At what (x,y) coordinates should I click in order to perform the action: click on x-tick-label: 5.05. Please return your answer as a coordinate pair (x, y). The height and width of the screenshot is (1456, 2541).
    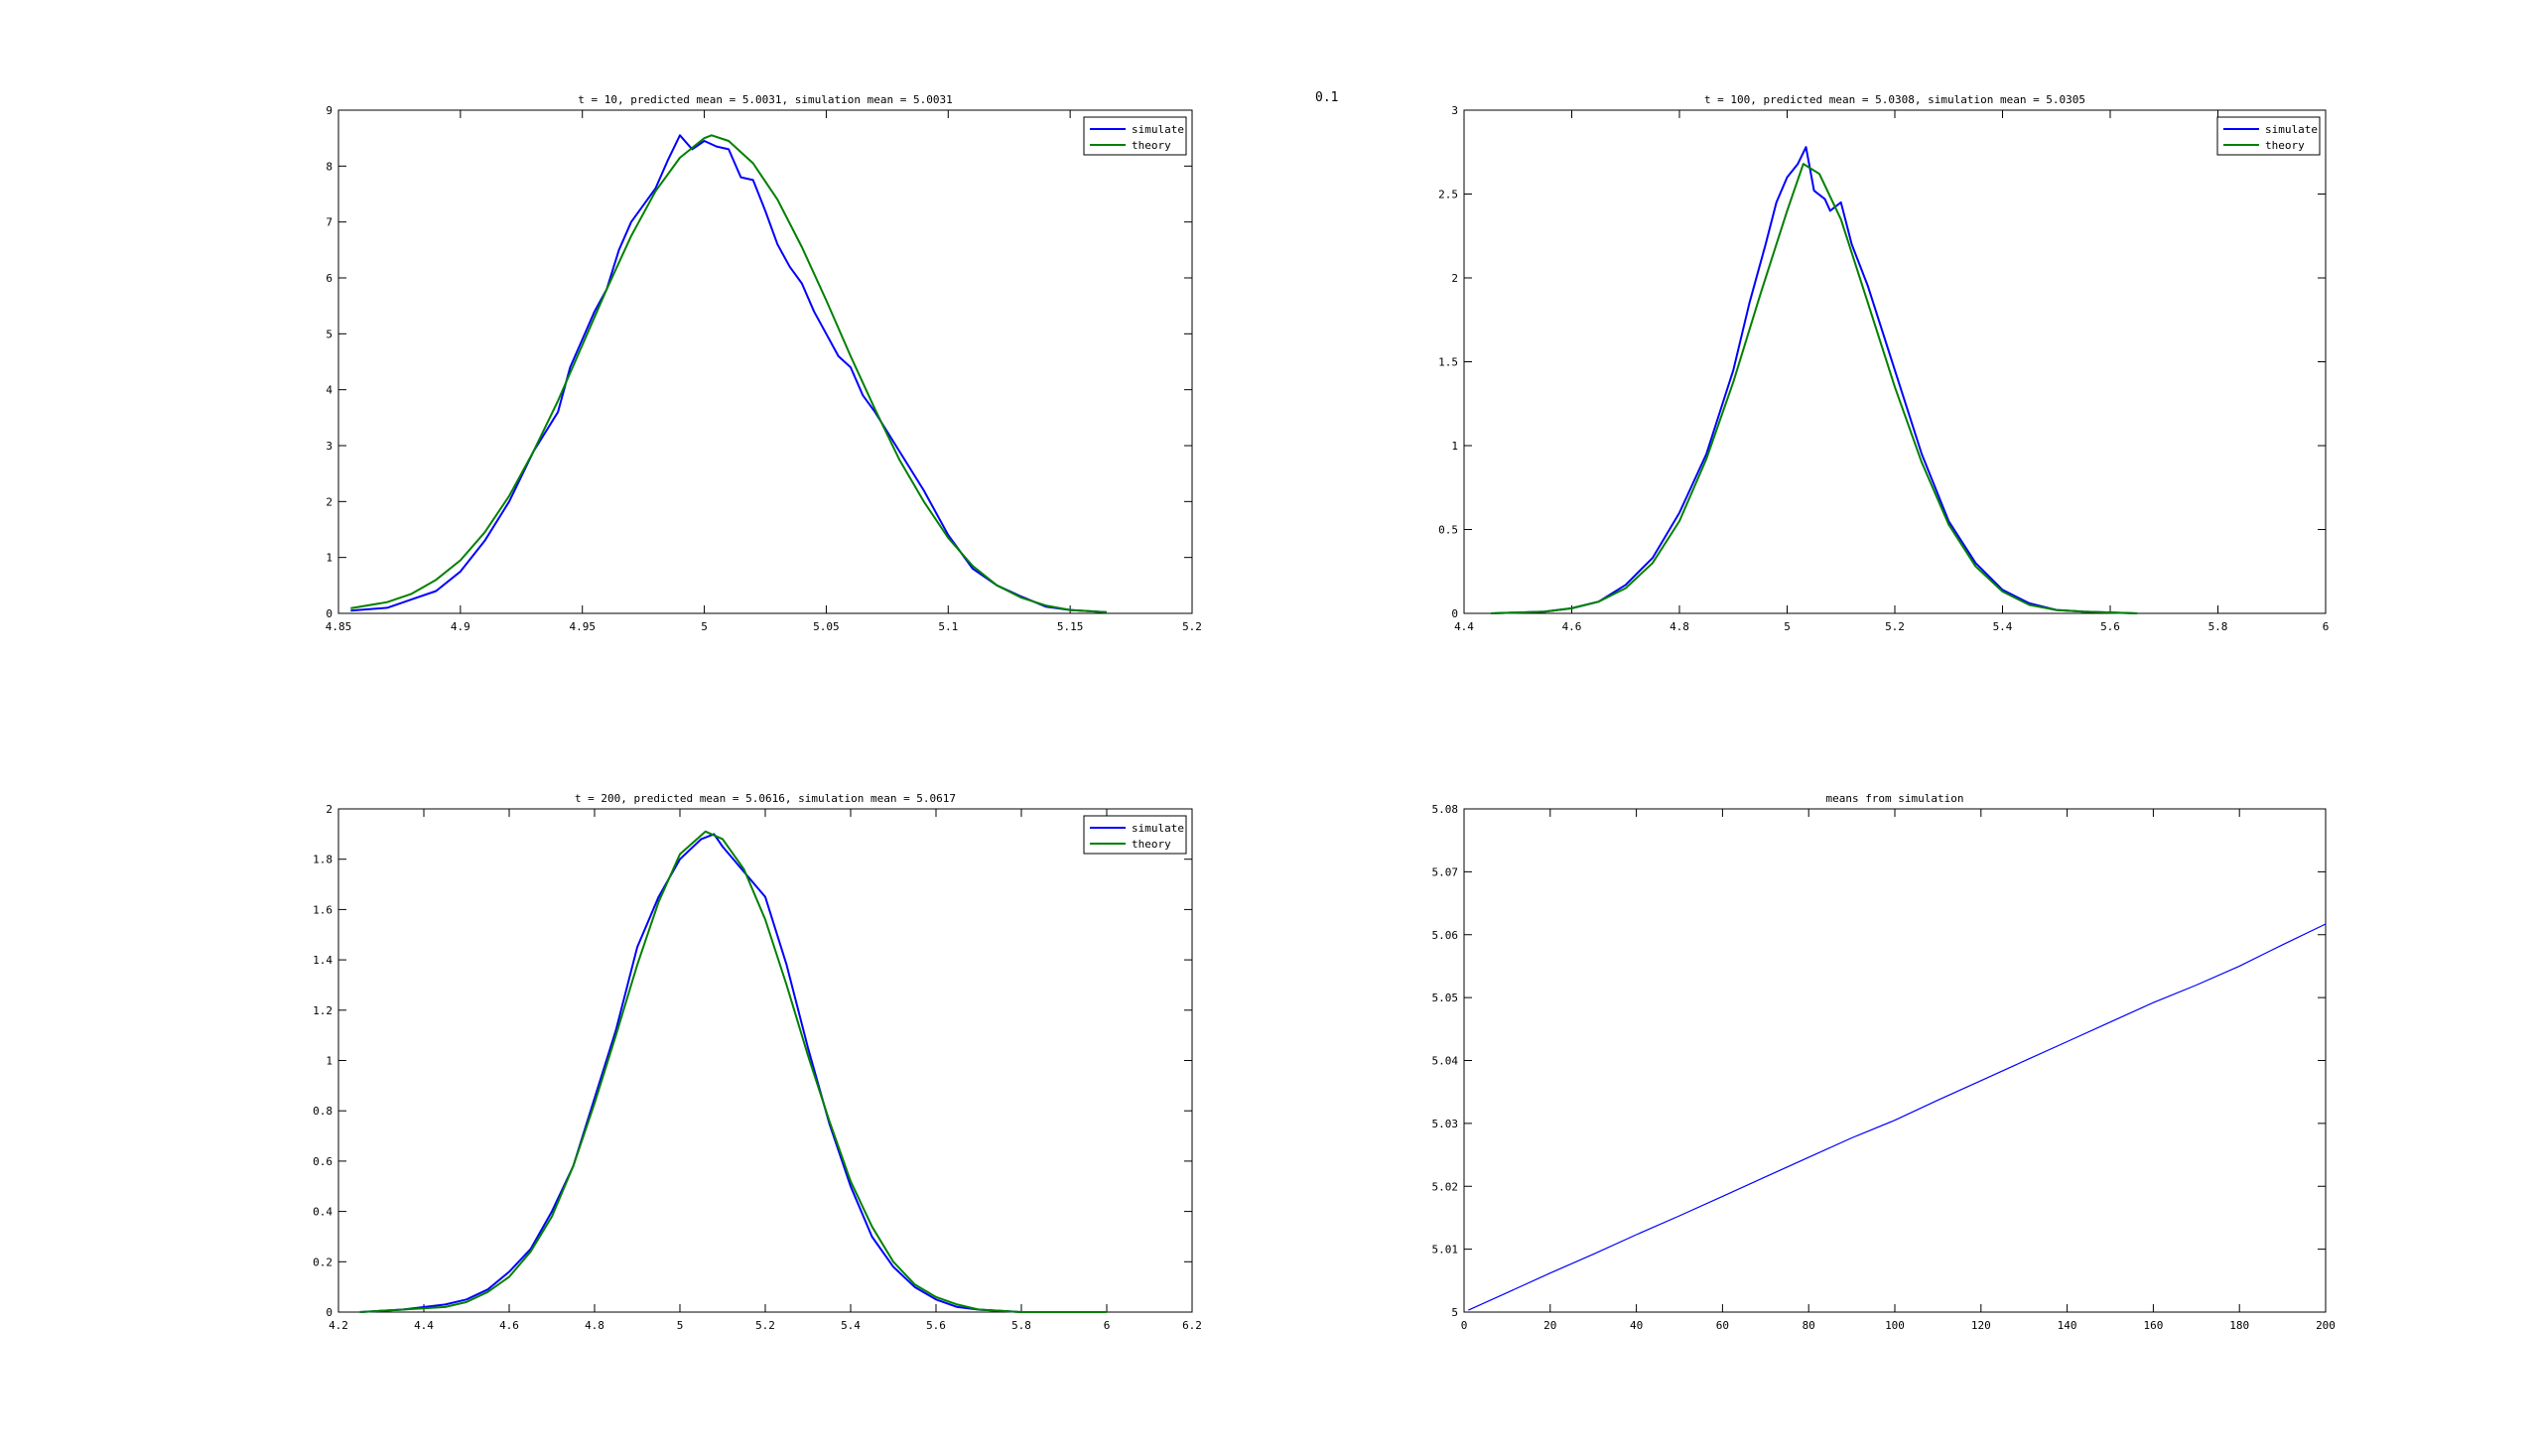
    Looking at the image, I should click on (826, 626).